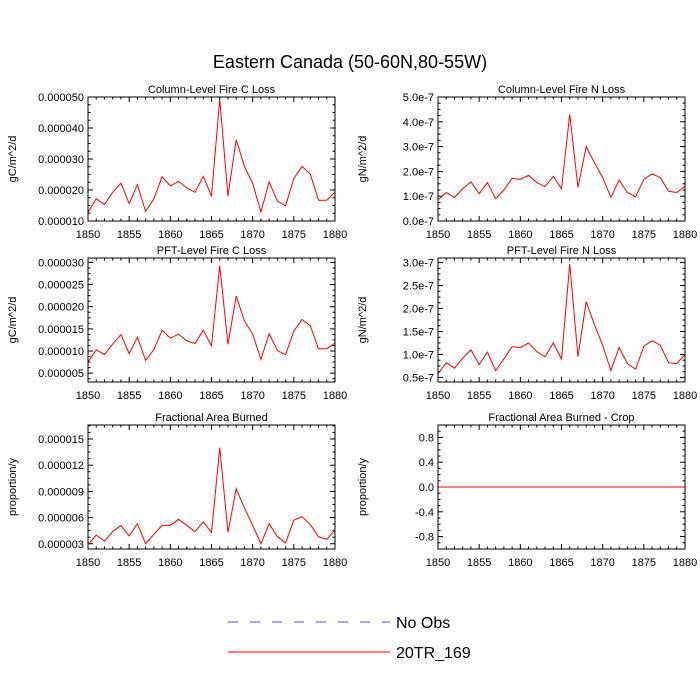 This screenshot has width=700, height=700. I want to click on y-tick-label: 0.5e-7, so click(418, 378).